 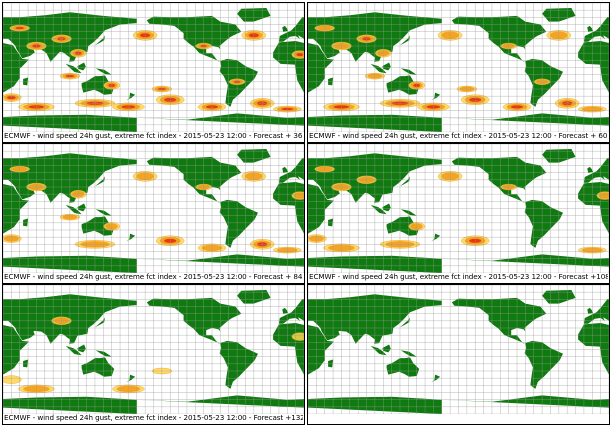 What do you see at coordinates (458, 418) in the screenshot?
I see `map-caption` at bounding box center [458, 418].